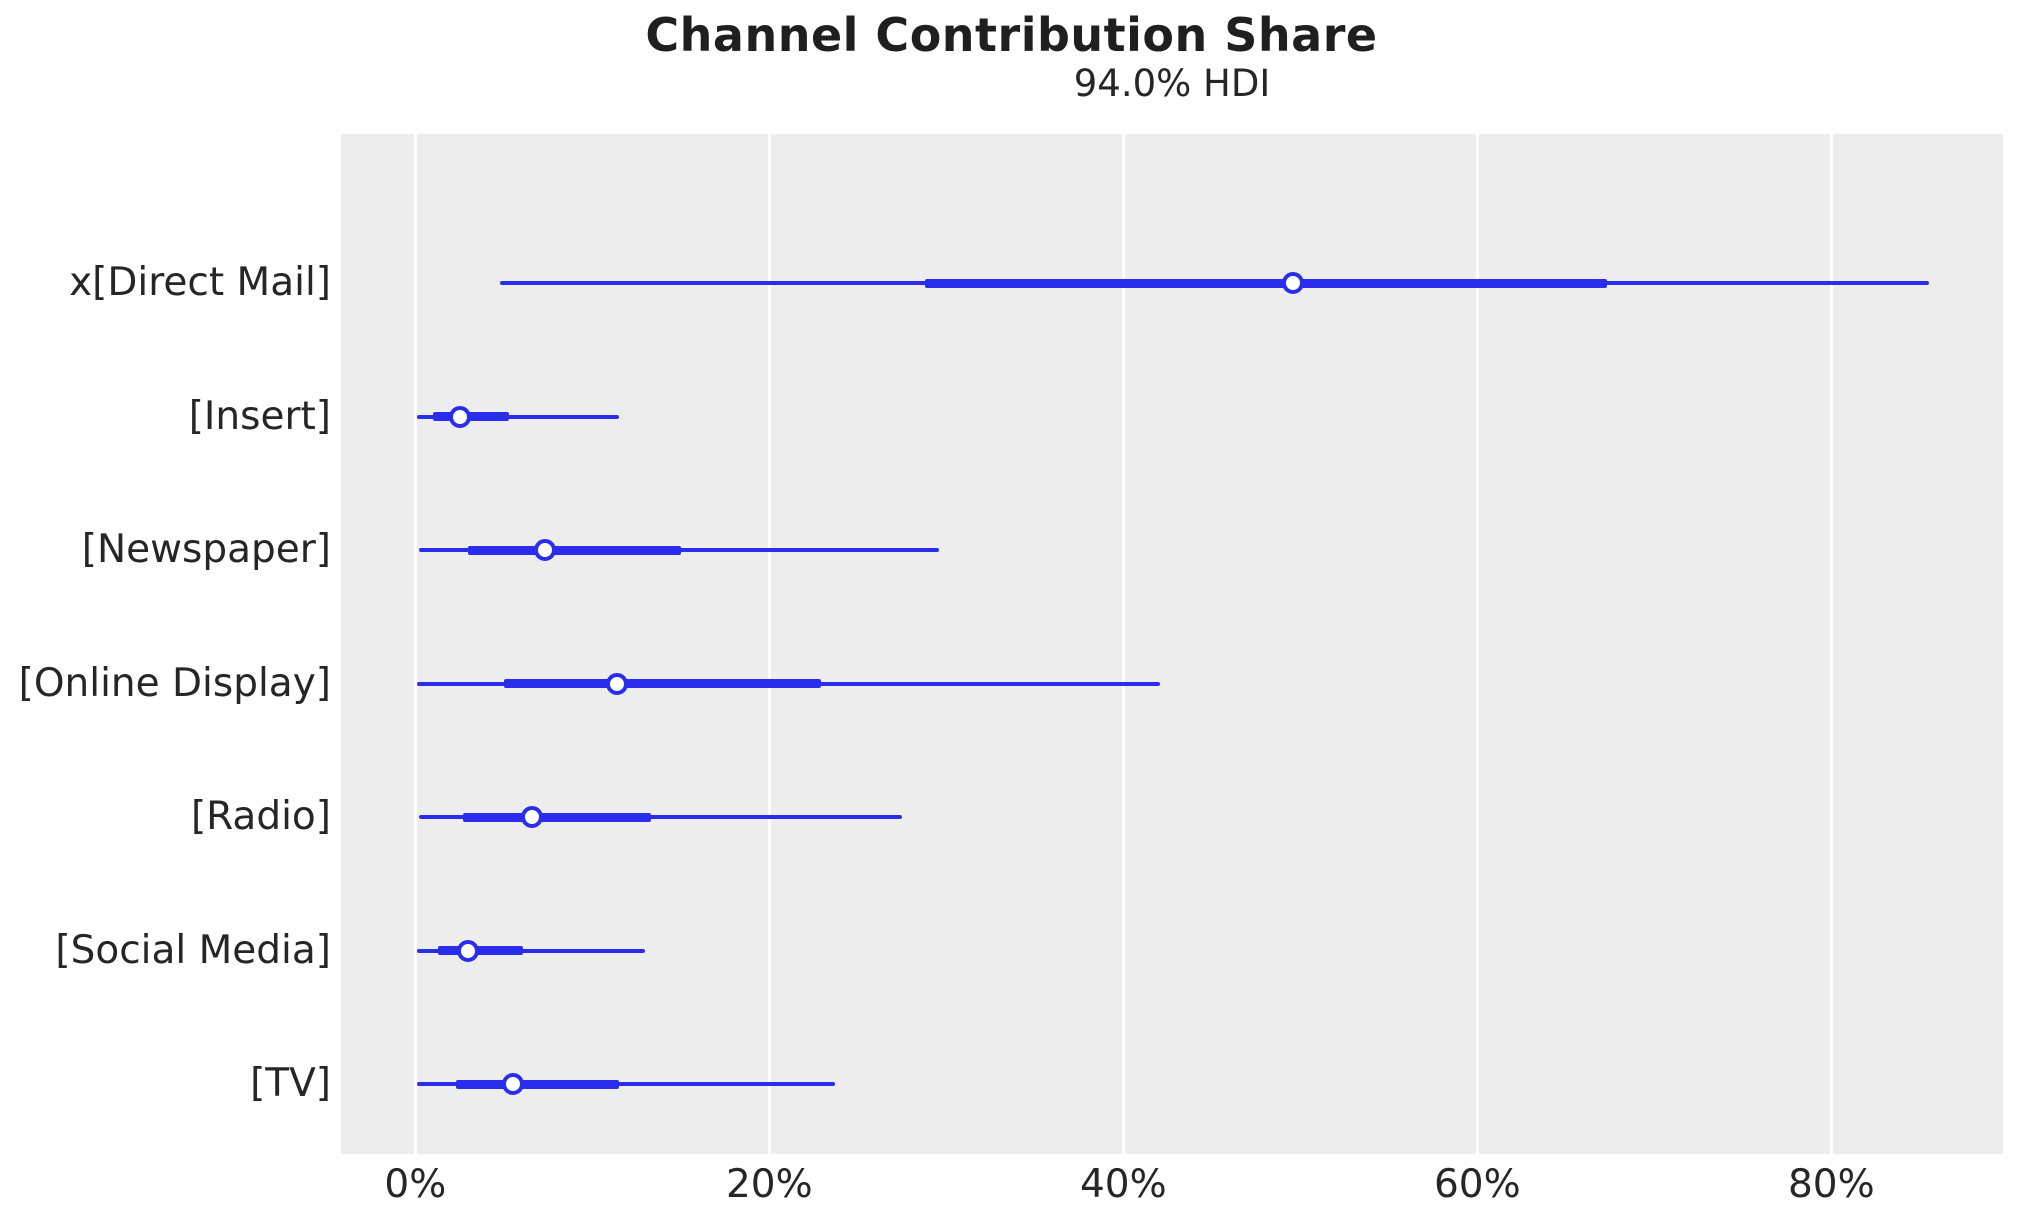 The height and width of the screenshot is (1223, 2023). Describe the element at coordinates (769, 1184) in the screenshot. I see `x-tick-label: 20%` at that location.